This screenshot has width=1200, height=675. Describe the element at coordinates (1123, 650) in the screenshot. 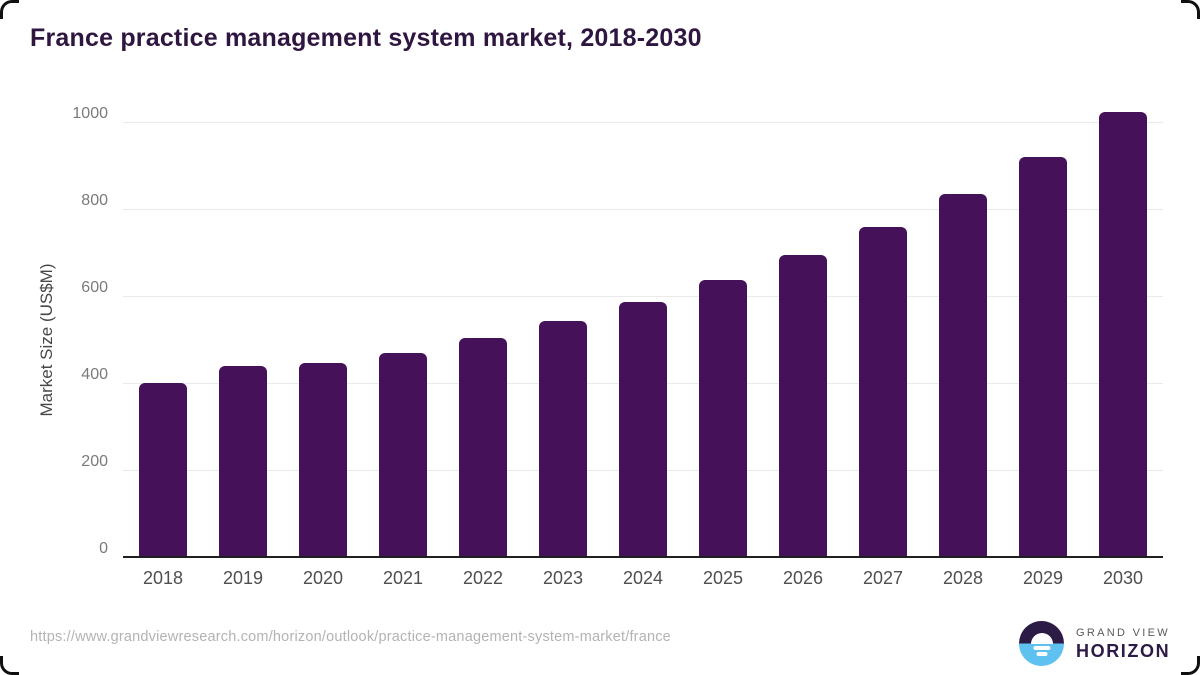

I see `logo-product-name: HORIZON` at that location.